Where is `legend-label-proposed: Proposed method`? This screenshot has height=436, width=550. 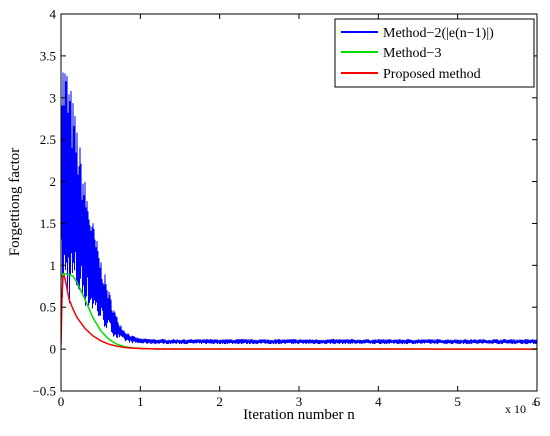 legend-label-proposed: Proposed method is located at coordinates (432, 74).